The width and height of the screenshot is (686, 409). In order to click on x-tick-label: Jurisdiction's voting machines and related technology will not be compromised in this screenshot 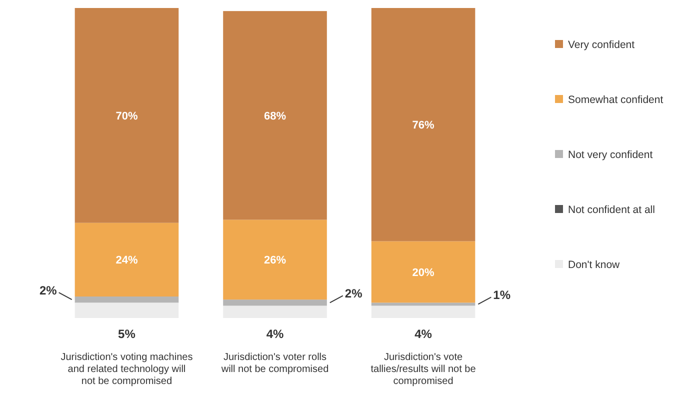, I will do `click(126, 369)`.